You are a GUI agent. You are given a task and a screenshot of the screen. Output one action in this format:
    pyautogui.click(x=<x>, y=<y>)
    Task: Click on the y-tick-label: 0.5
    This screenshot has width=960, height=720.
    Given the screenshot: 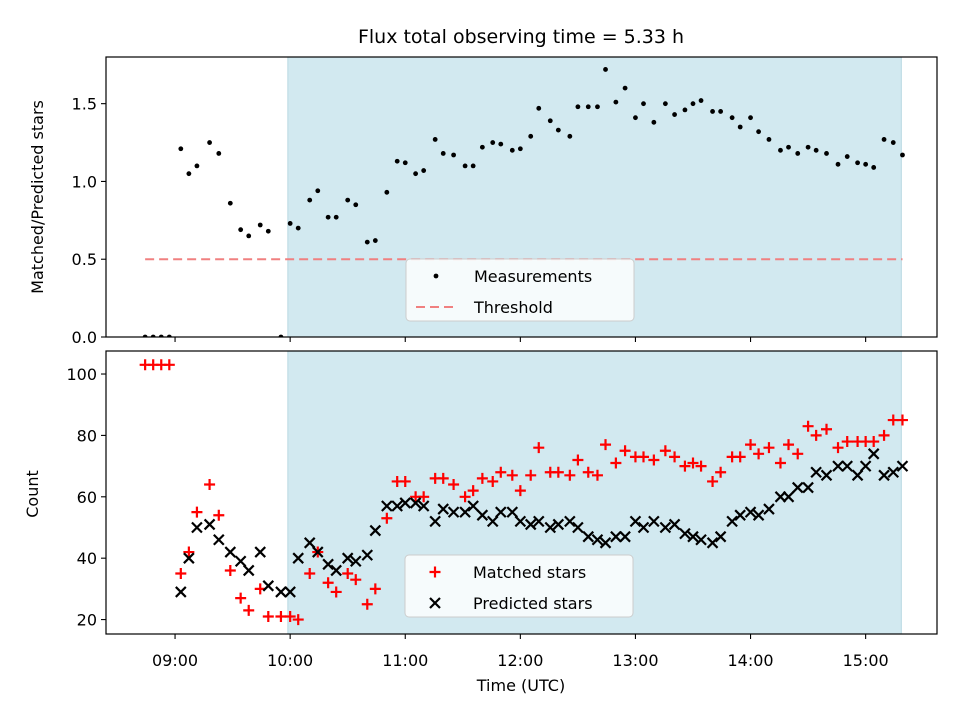 What is the action you would take?
    pyautogui.click(x=84, y=259)
    